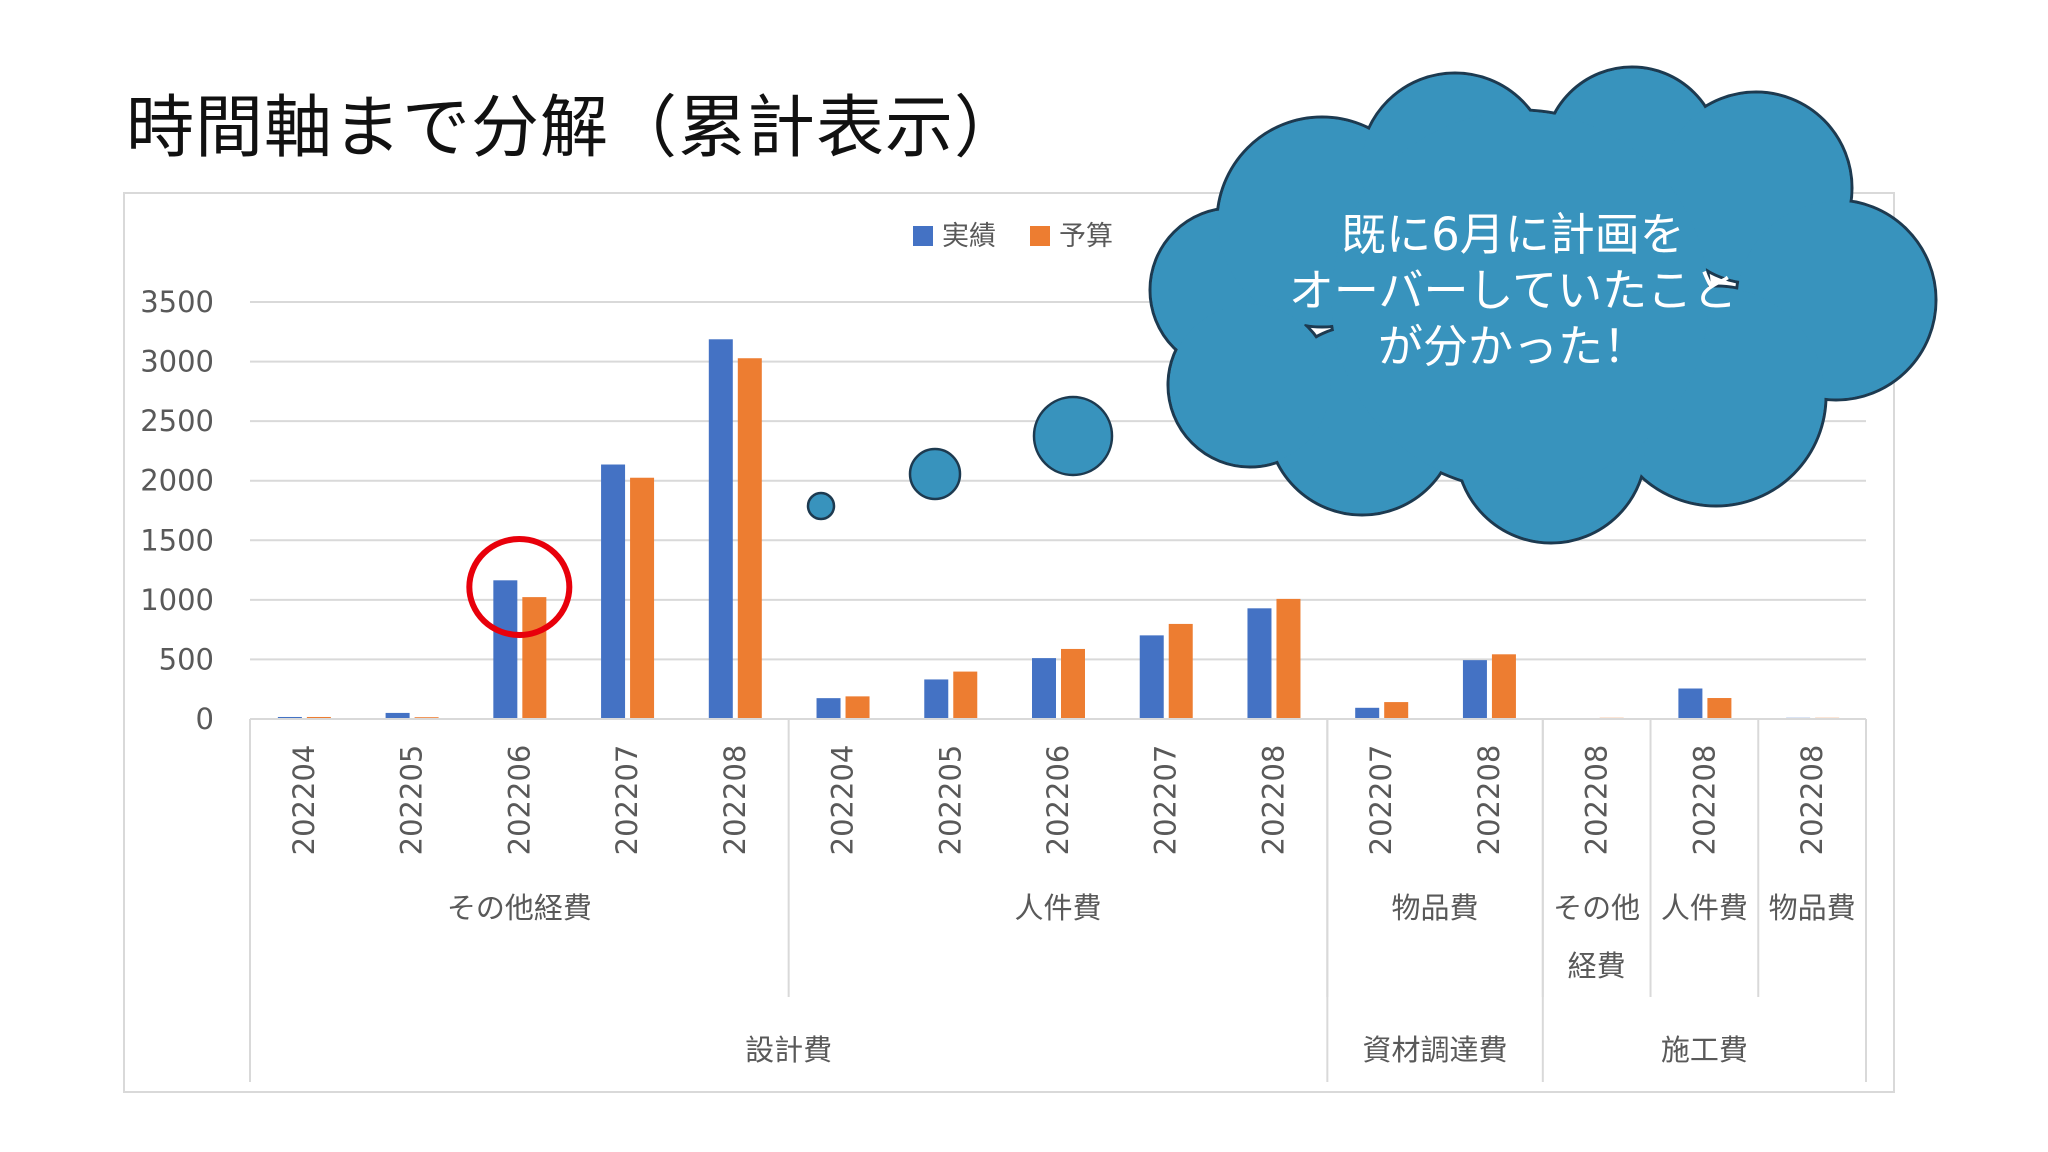  What do you see at coordinates (1513, 234) in the screenshot?
I see `callout-text-line: 既に6月に計画を` at bounding box center [1513, 234].